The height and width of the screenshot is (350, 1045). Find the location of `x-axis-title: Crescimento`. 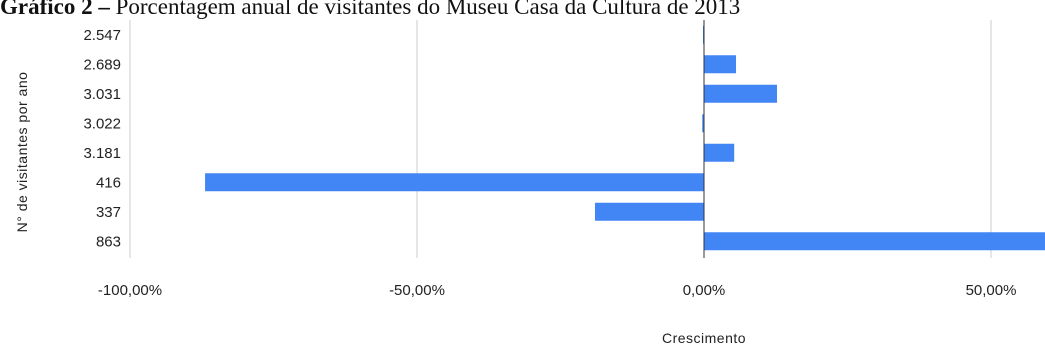

x-axis-title: Crescimento is located at coordinates (704, 338).